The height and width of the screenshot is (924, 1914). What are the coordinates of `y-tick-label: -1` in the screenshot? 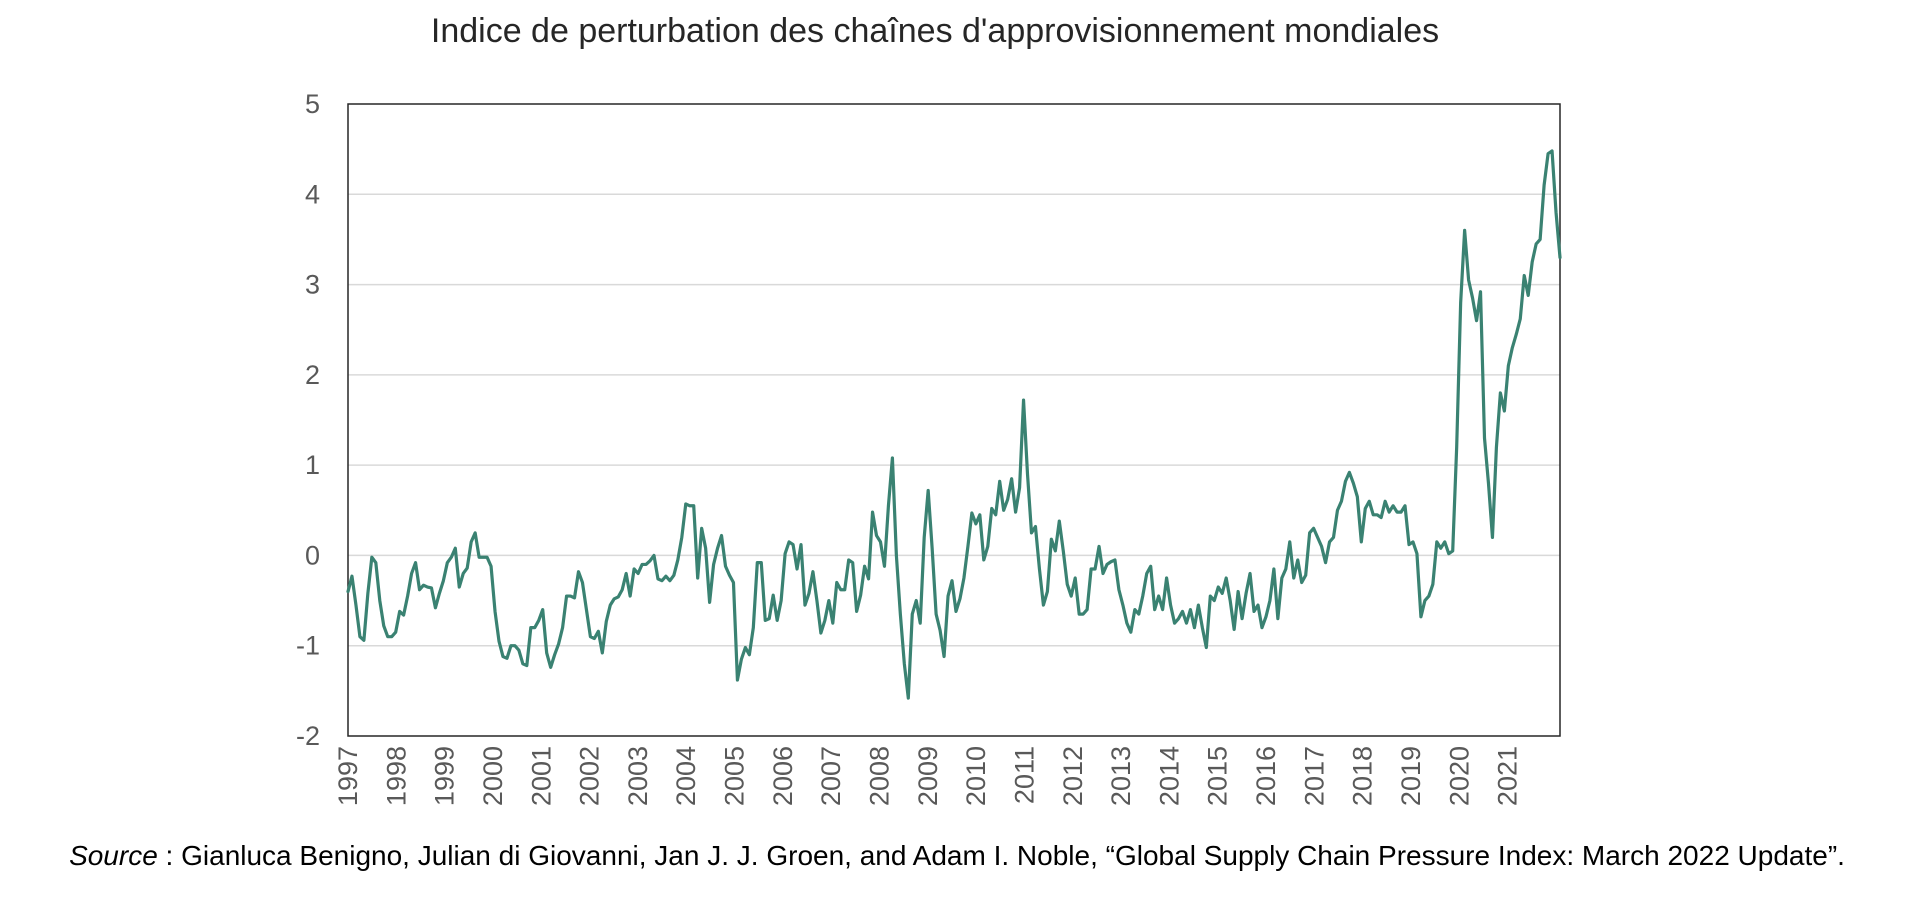 It's located at (308, 646).